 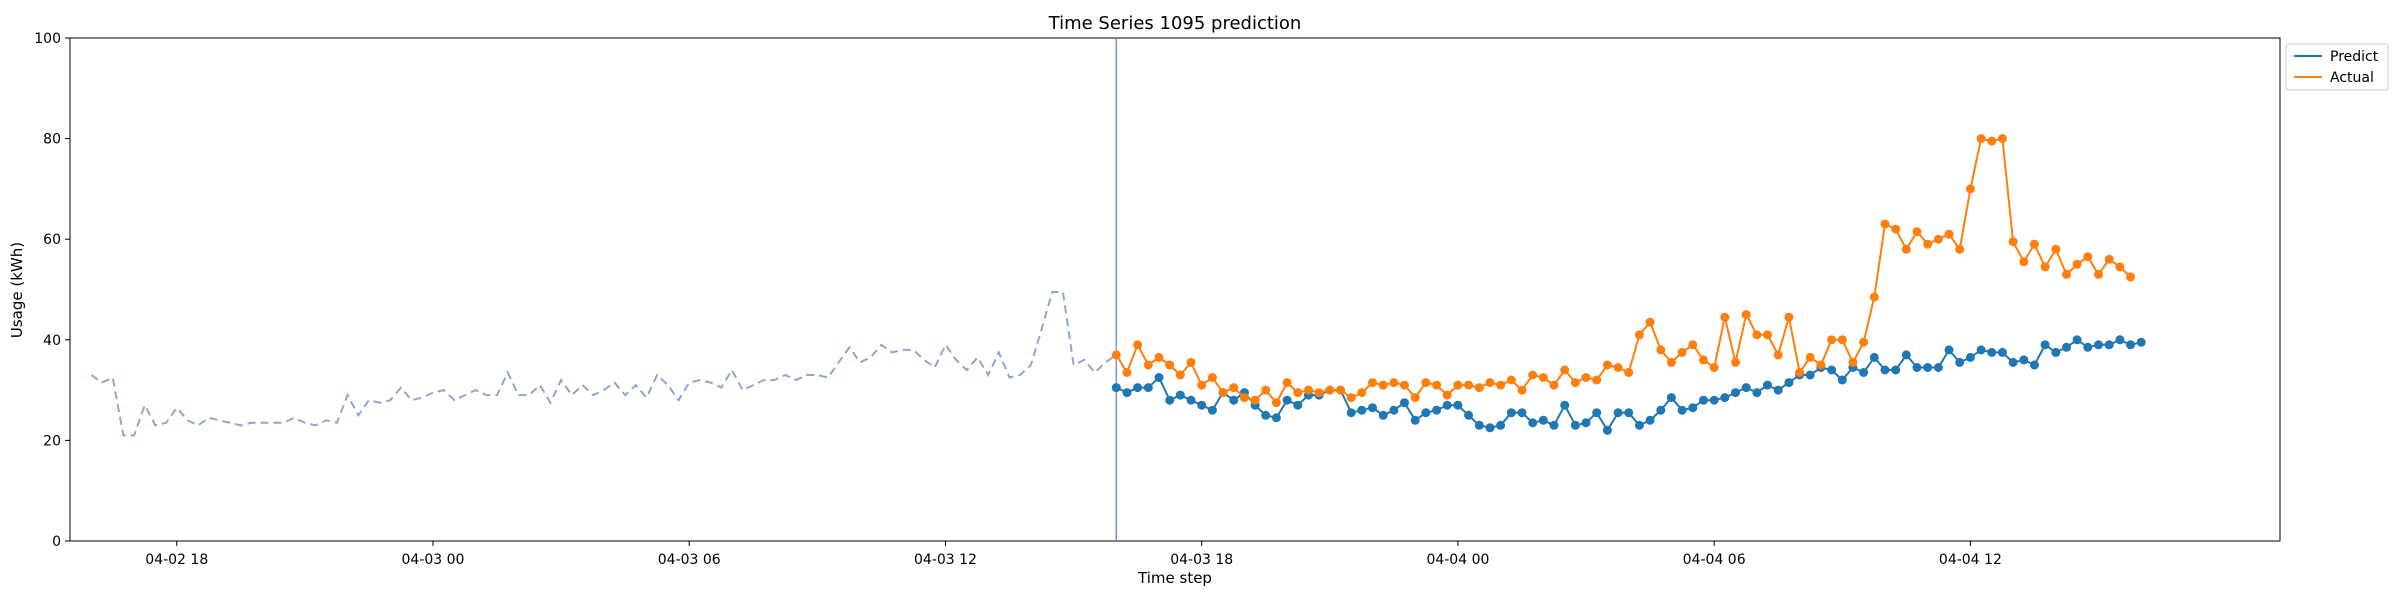 What do you see at coordinates (1457, 560) in the screenshot?
I see `x-tick-label: 04-04 00` at bounding box center [1457, 560].